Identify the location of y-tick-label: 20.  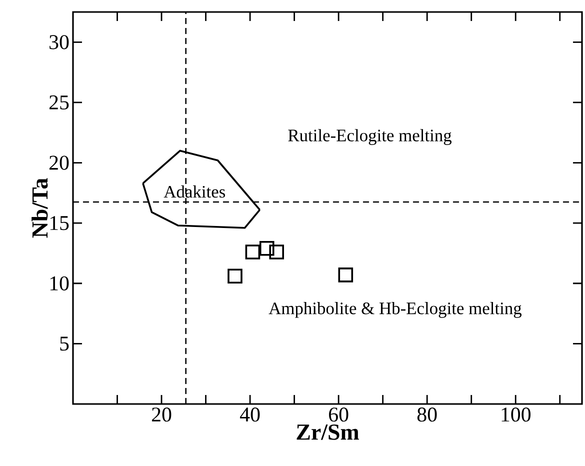
(59, 163).